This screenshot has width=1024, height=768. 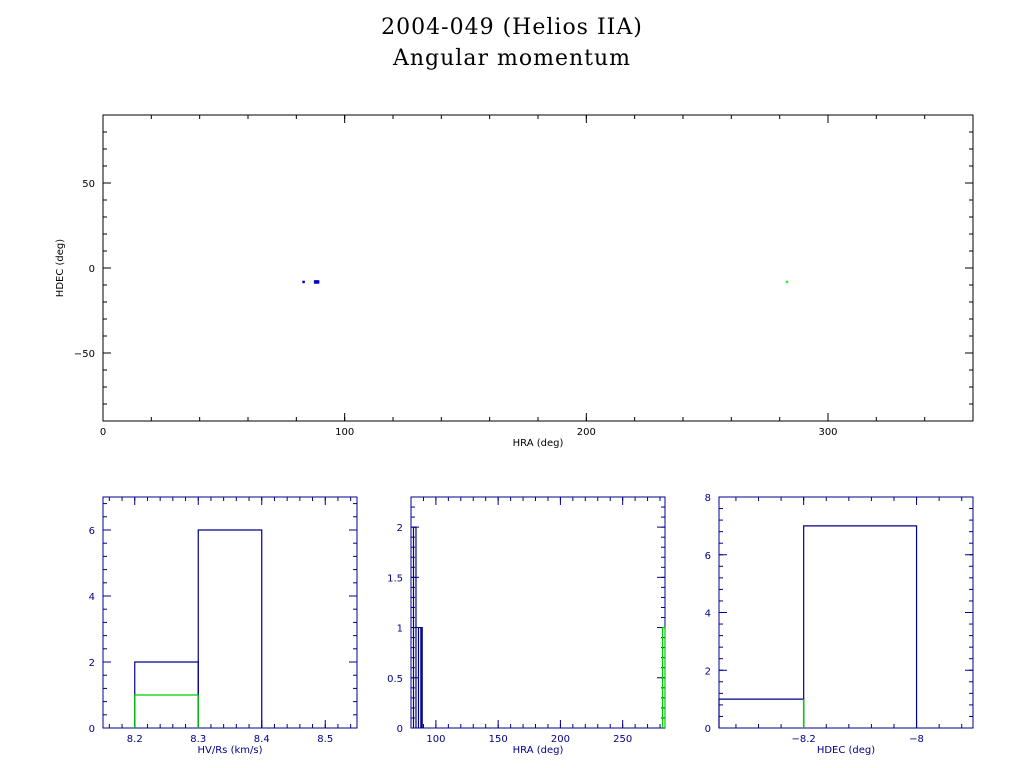 What do you see at coordinates (84, 354) in the screenshot?
I see `y-tick-label: −50` at bounding box center [84, 354].